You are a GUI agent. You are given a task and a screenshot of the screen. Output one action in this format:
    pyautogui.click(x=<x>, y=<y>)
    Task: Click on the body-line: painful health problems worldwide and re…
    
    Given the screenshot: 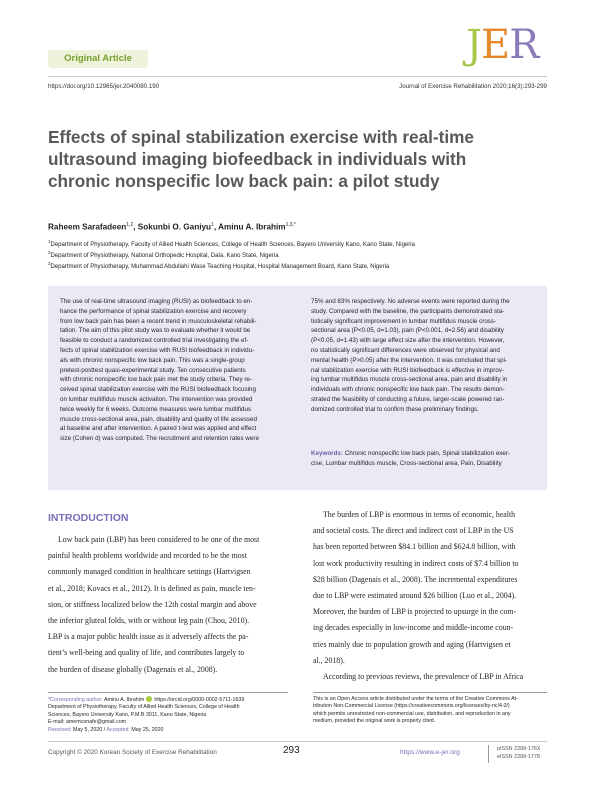 What is the action you would take?
    pyautogui.click(x=147, y=556)
    